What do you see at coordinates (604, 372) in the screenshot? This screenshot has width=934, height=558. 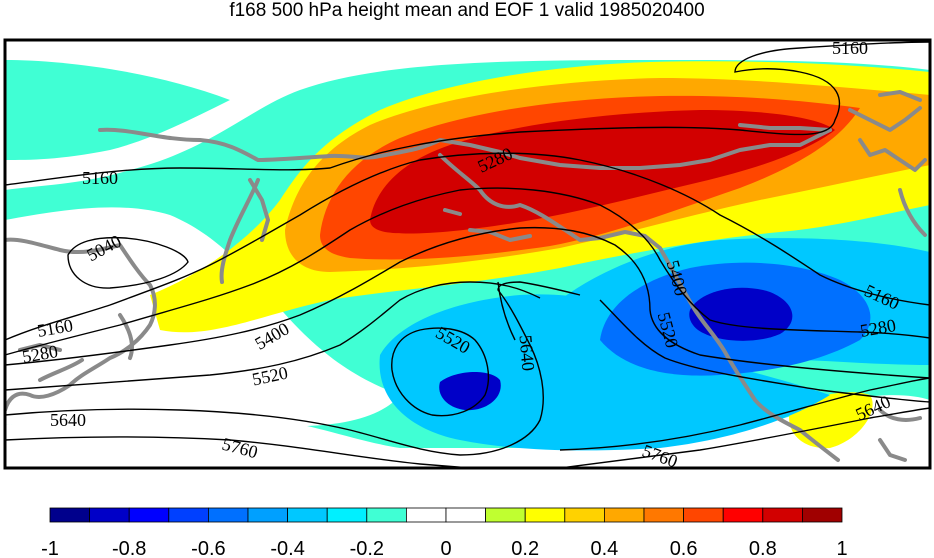 I see `shade-negative-central` at bounding box center [604, 372].